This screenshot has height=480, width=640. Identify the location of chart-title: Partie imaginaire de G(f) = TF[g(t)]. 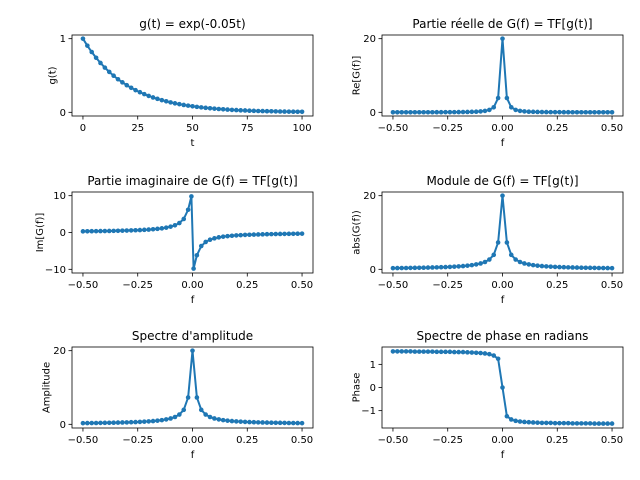
(192, 181).